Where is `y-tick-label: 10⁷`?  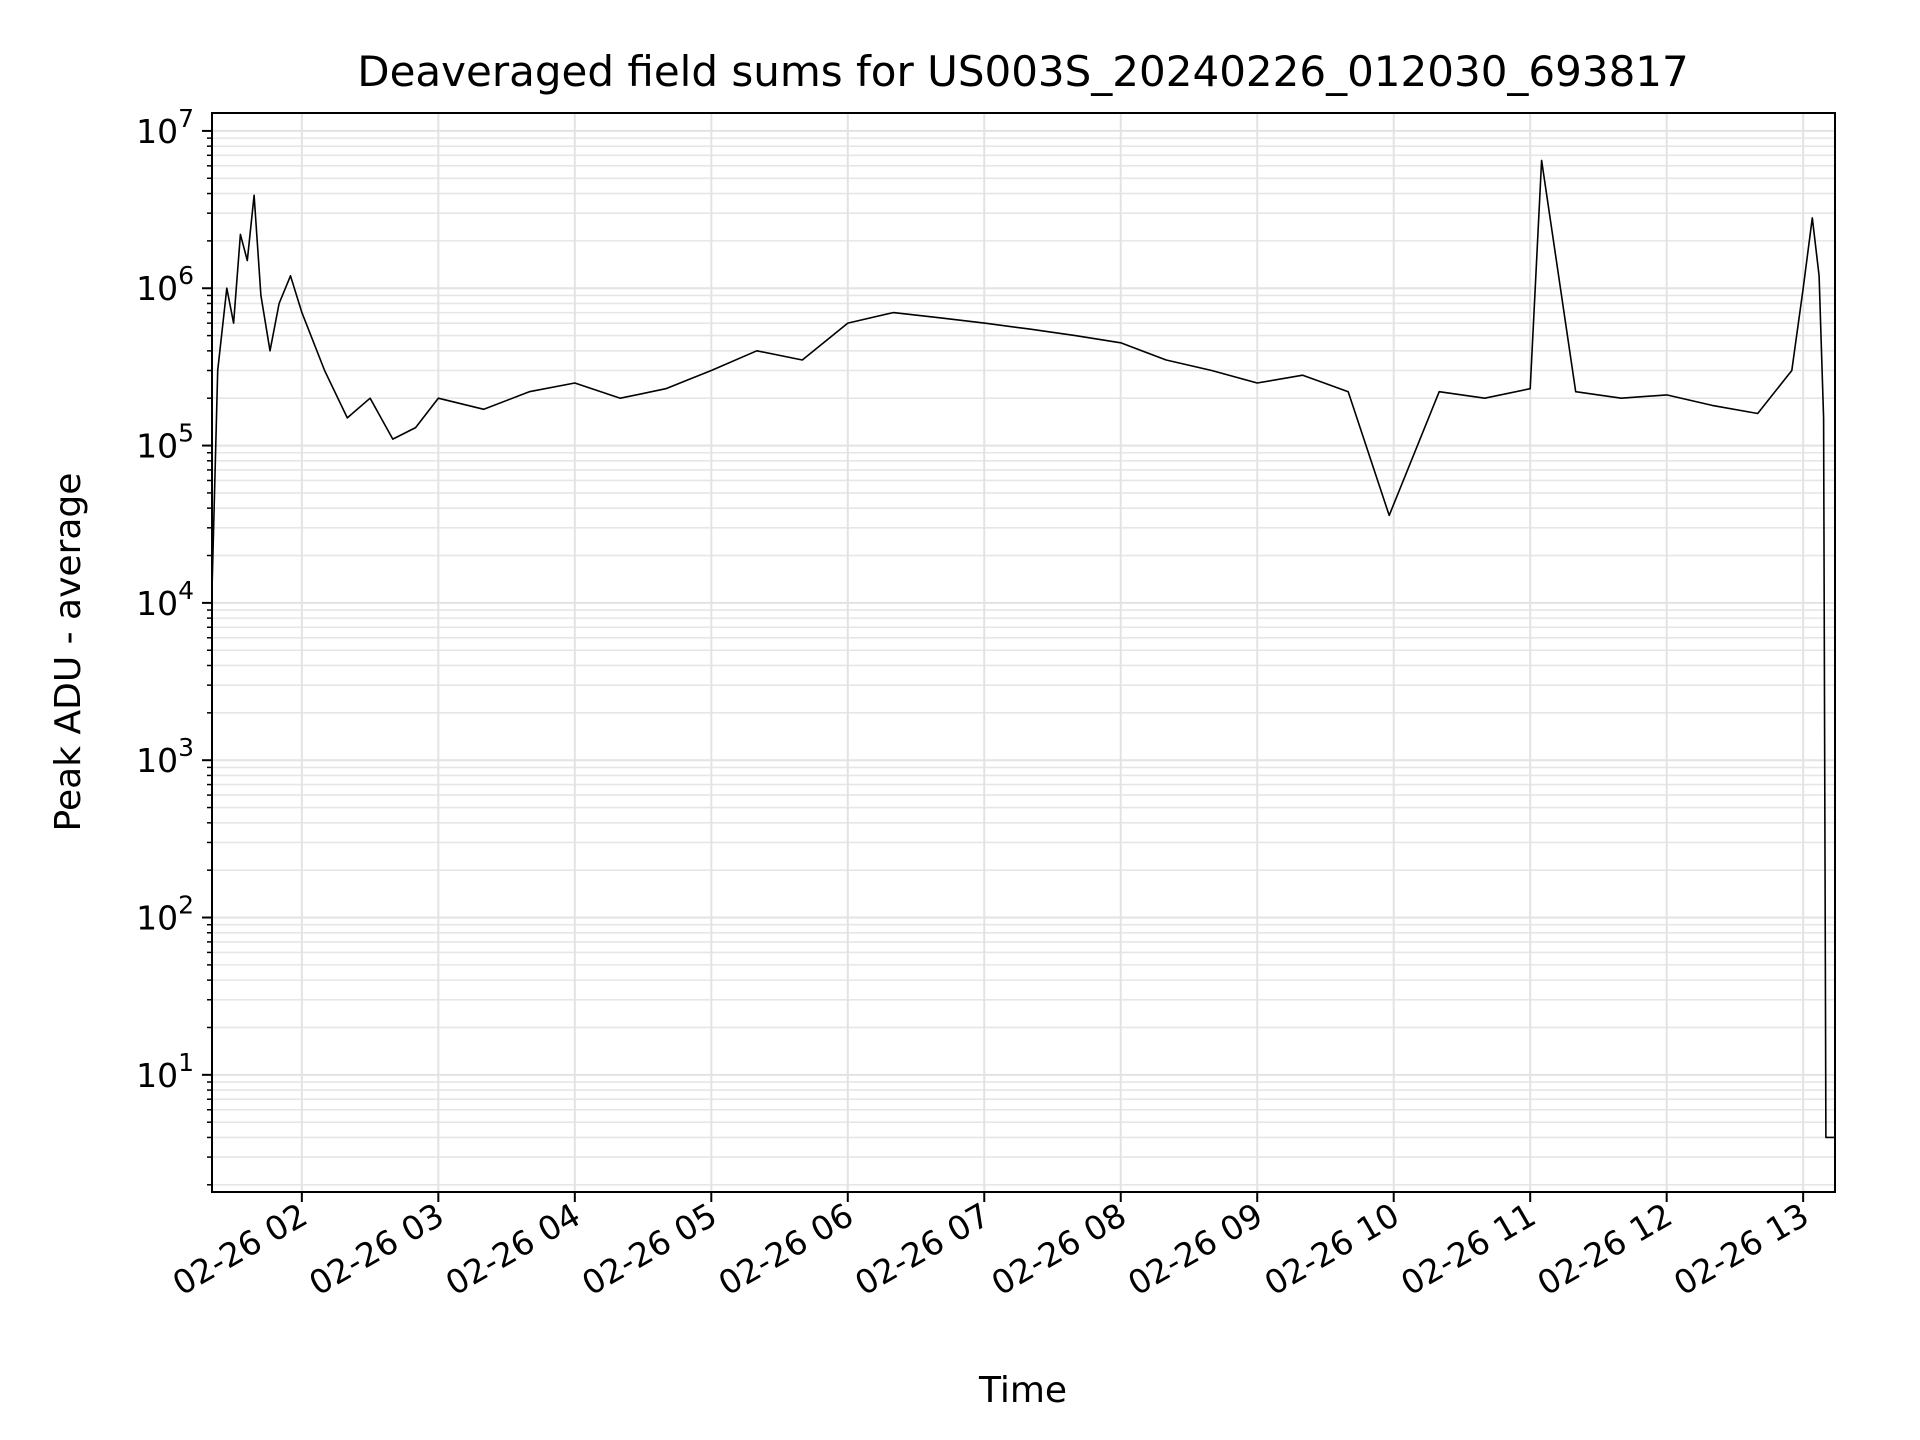 y-tick-label: 10⁷ is located at coordinates (165, 127).